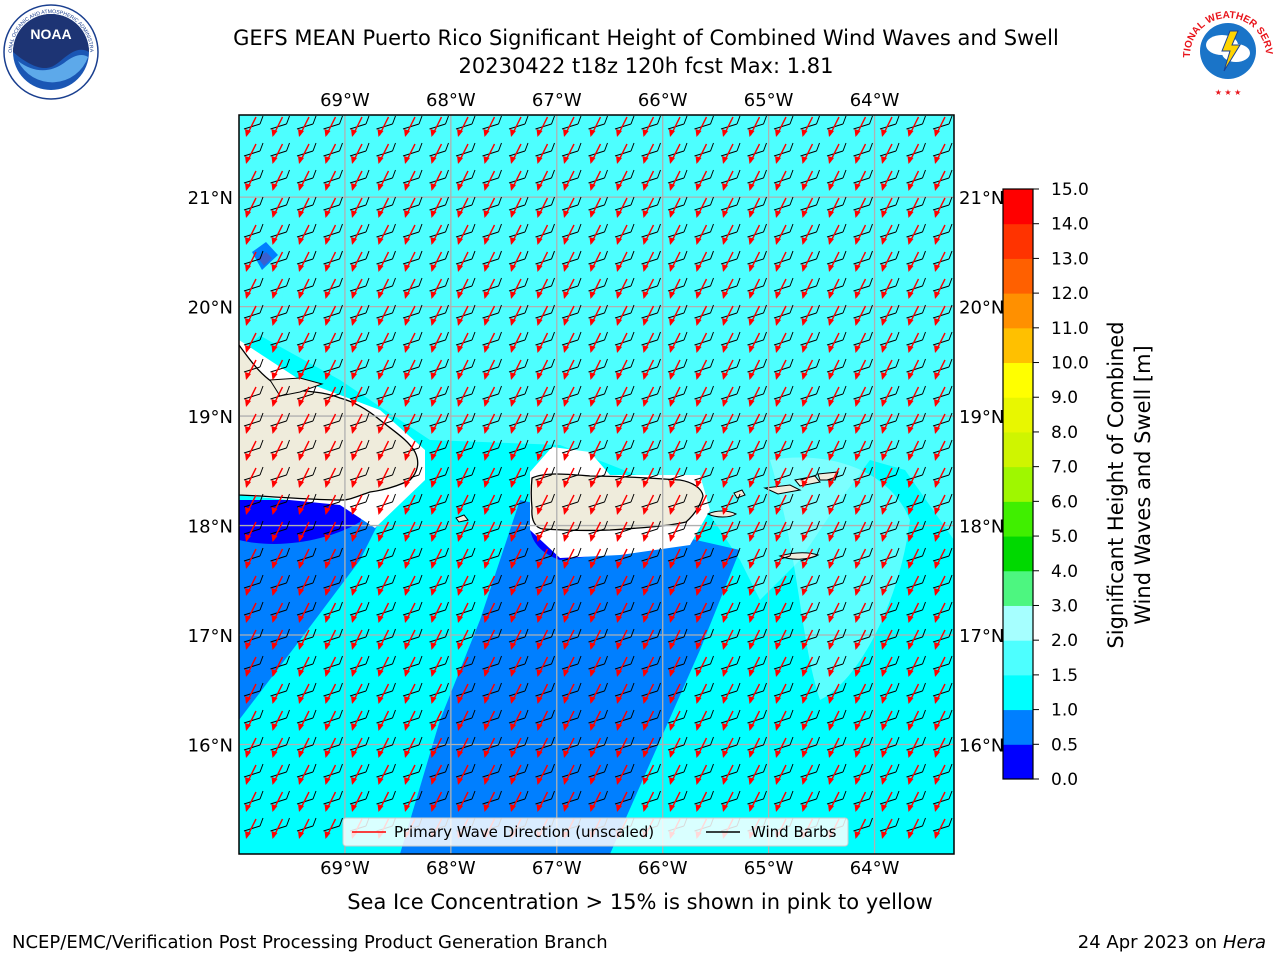 This screenshot has width=1280, height=960. I want to click on lon-label-bottom: 65°W, so click(769, 868).